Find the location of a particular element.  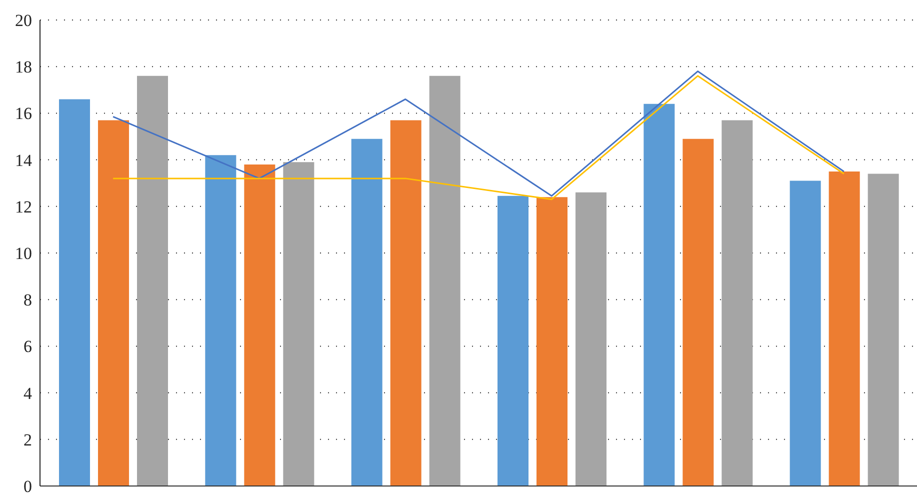

y-tick-label: 20 is located at coordinates (23, 20).